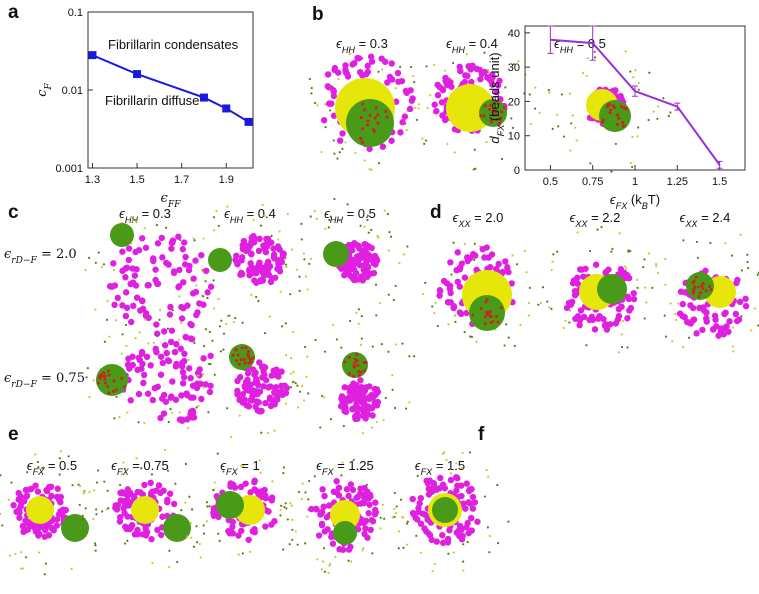 The width and height of the screenshot is (759, 594). I want to click on label-part: = 0.4, so click(259, 213).